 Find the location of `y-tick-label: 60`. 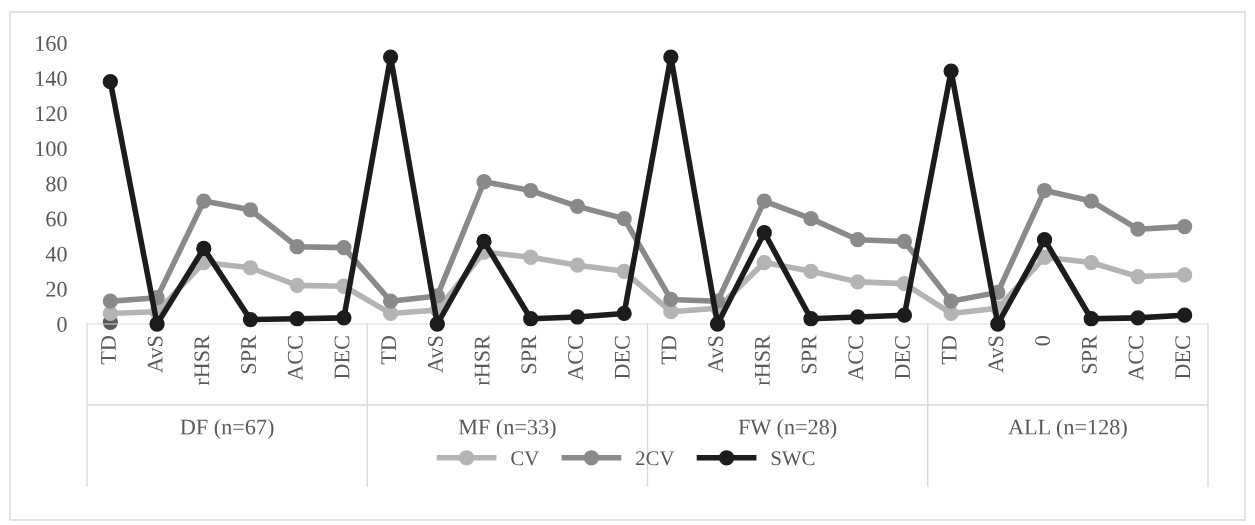

y-tick-label: 60 is located at coordinates (56, 219).